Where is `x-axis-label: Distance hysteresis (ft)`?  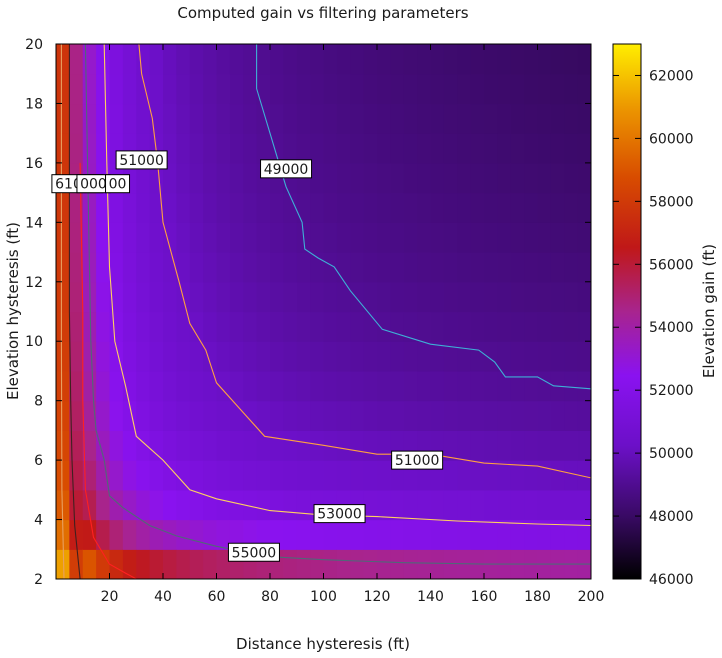
x-axis-label: Distance hysteresis (ft) is located at coordinates (323, 644).